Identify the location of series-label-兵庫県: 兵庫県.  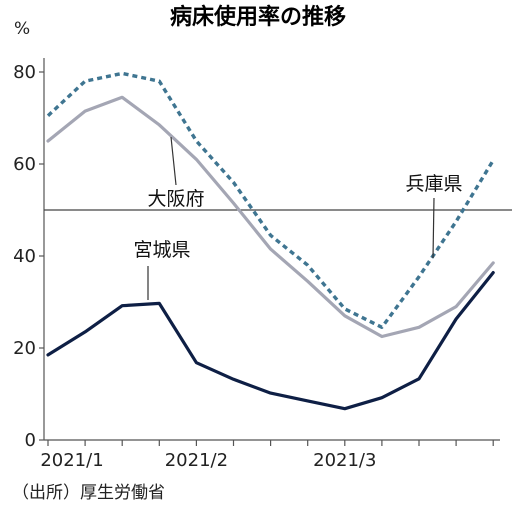
(433, 184).